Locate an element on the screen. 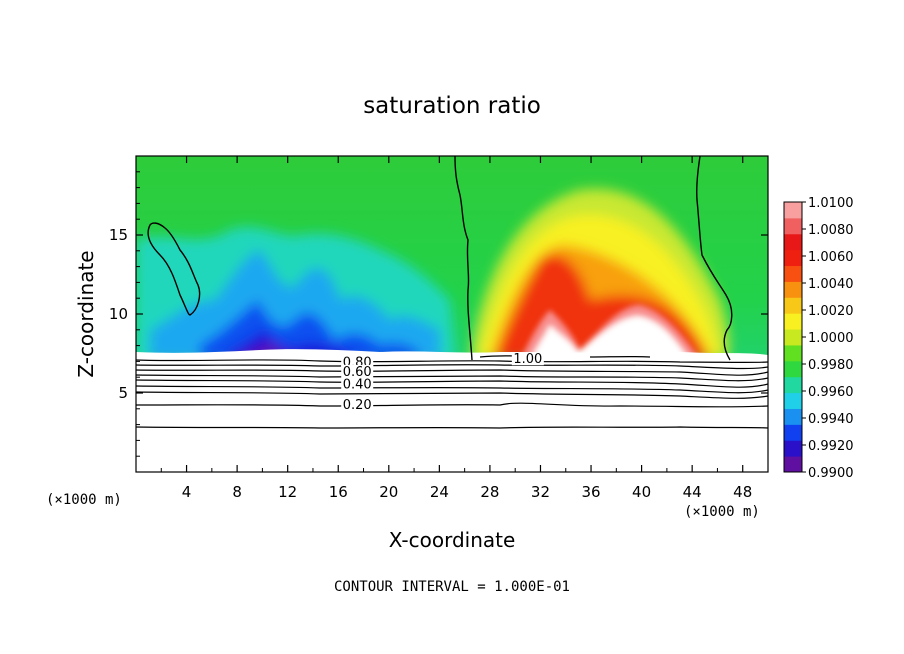  x-tick-label: 28 is located at coordinates (489, 492).